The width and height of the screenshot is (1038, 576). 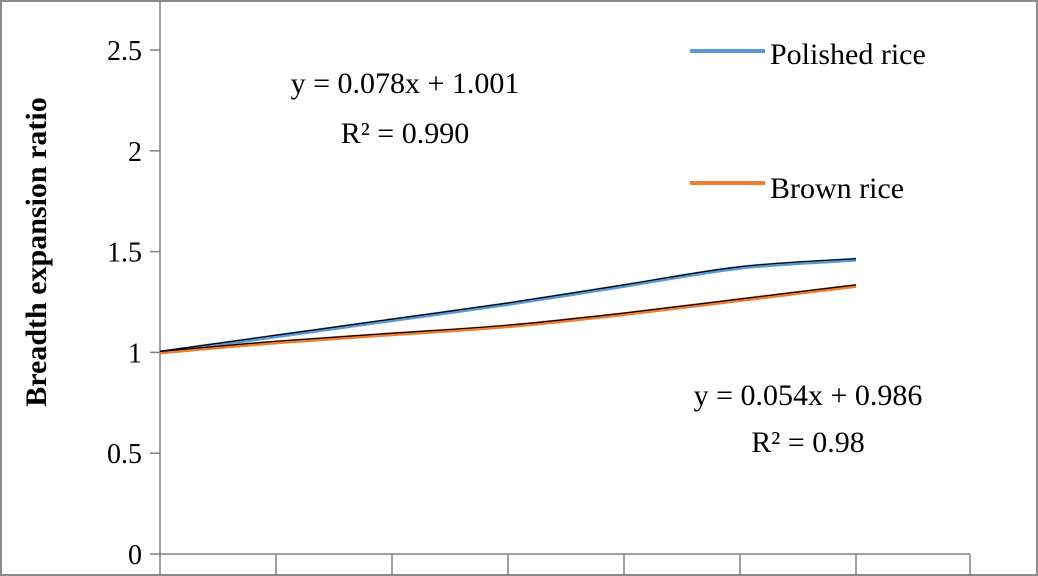 I want to click on trend-equation-brown-rice: y = 0.054x + 0.986 R² = 0.98, so click(x=808, y=419).